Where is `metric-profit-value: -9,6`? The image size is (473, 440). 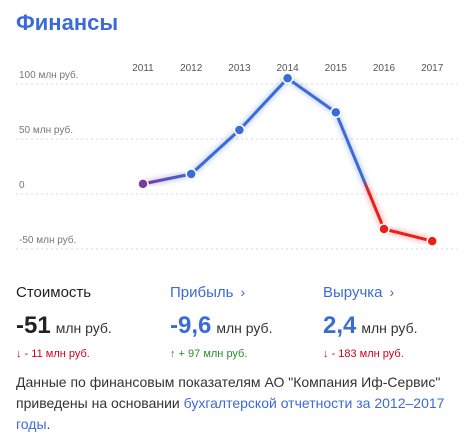 metric-profit-value: -9,6 is located at coordinates (191, 325).